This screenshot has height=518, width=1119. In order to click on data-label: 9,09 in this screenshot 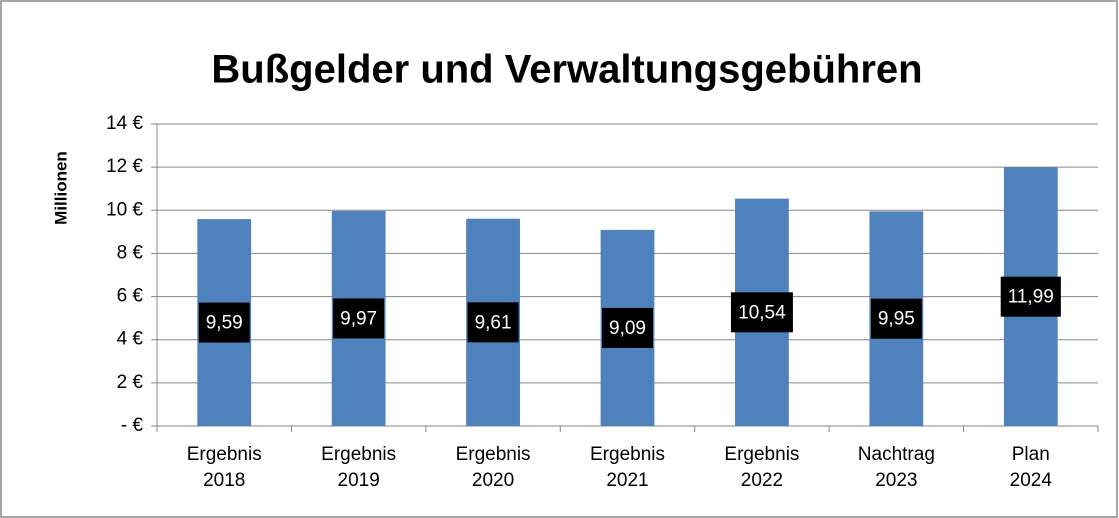, I will do `click(627, 328)`.